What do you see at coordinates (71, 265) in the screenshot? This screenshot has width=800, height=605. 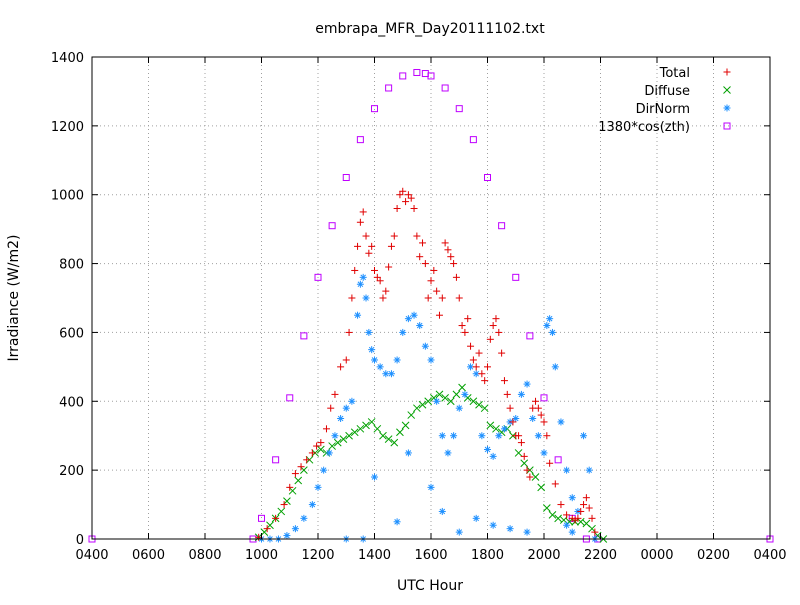 I see `y-tick-label: 800` at bounding box center [71, 265].